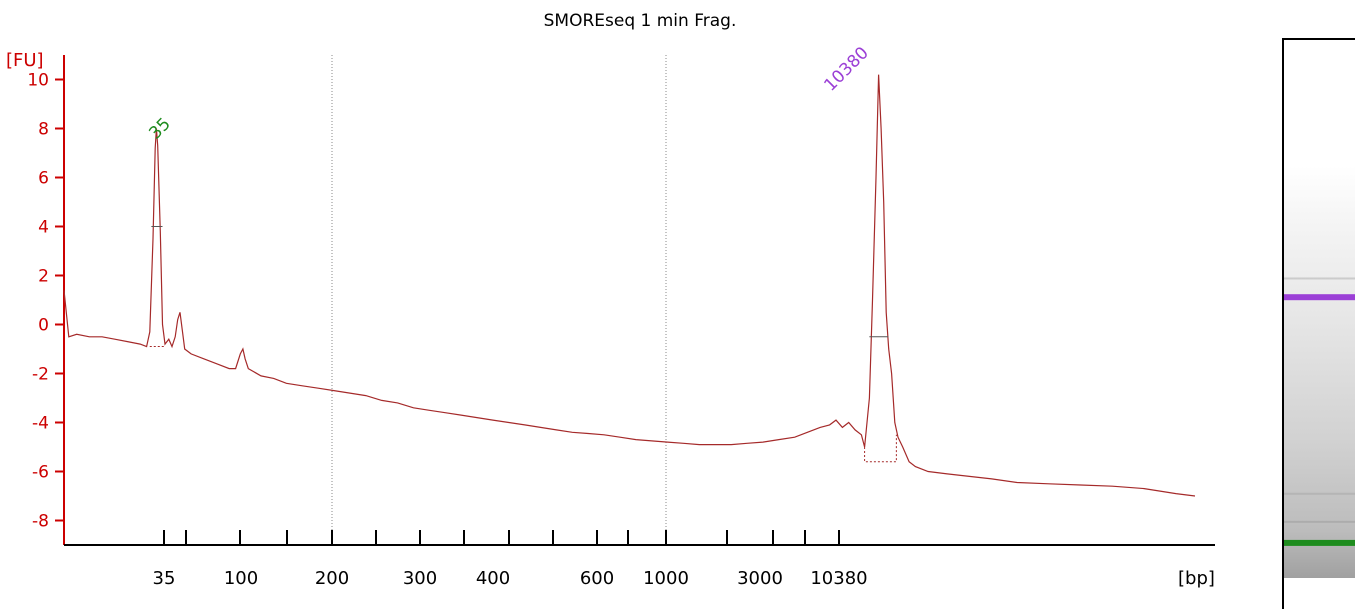 The height and width of the screenshot is (609, 1355). Describe the element at coordinates (241, 578) in the screenshot. I see `x-tick-label: 100` at that location.